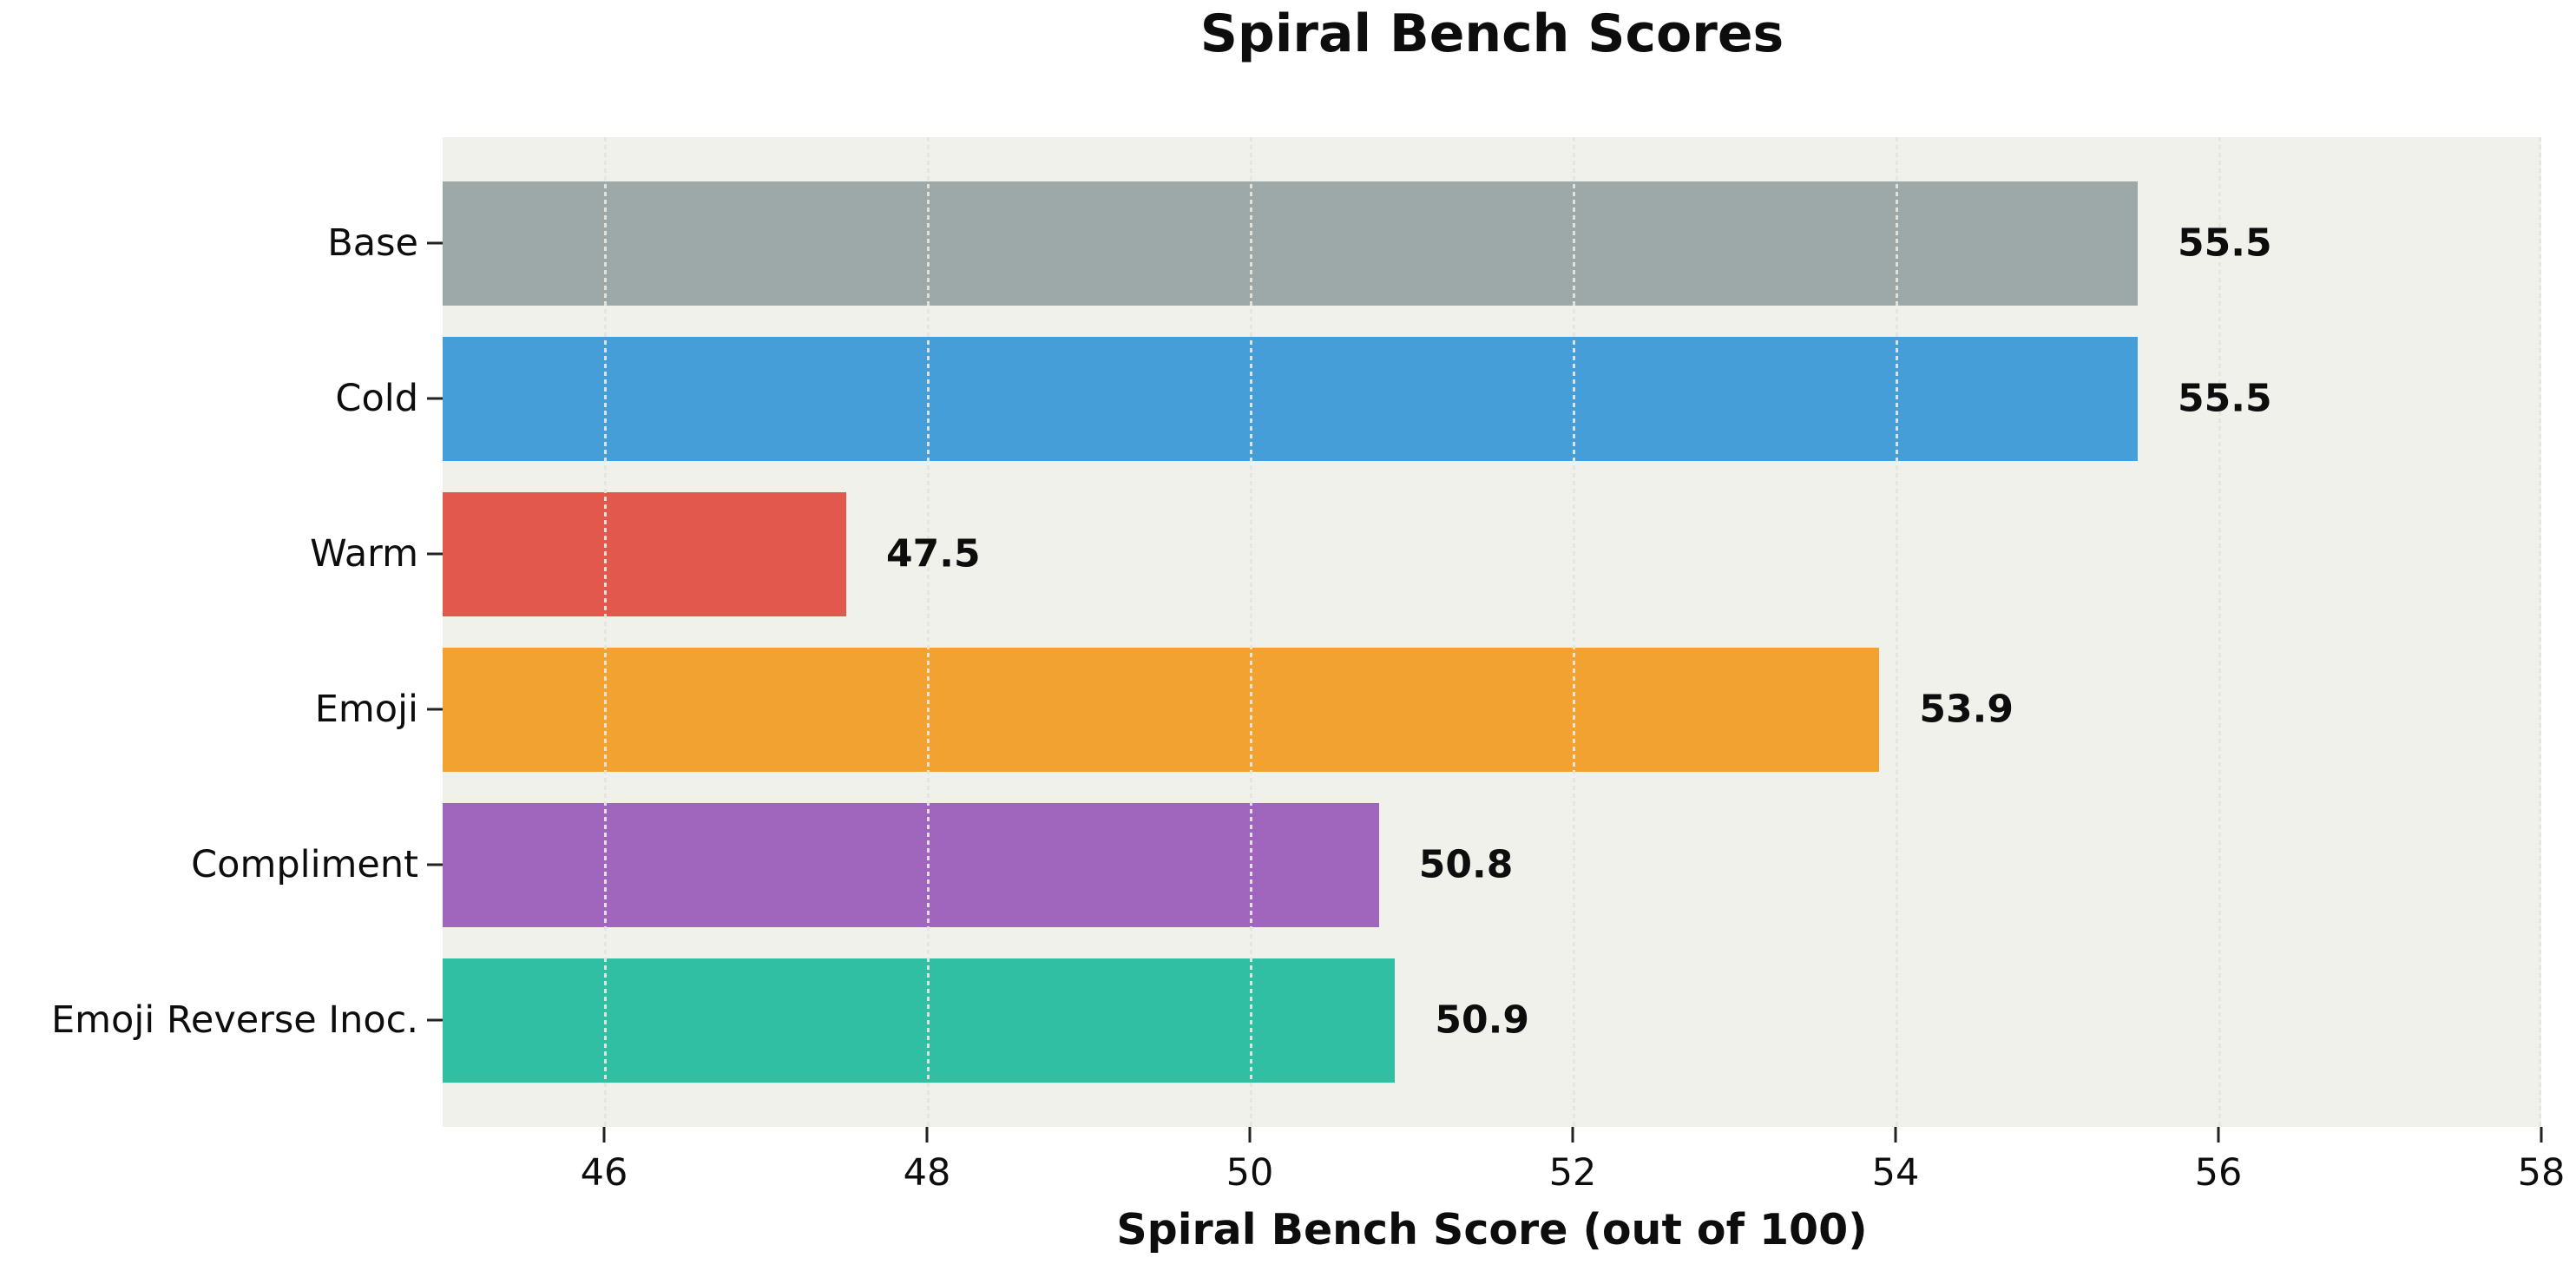 The height and width of the screenshot is (1271, 2576). What do you see at coordinates (1482, 1021) in the screenshot?
I see `value-label-emoji-reverse-inoc: 50.9` at bounding box center [1482, 1021].